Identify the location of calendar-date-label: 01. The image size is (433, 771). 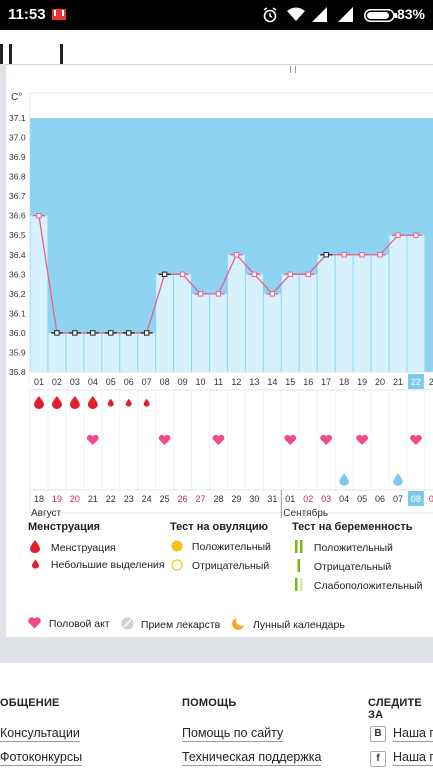
(290, 499).